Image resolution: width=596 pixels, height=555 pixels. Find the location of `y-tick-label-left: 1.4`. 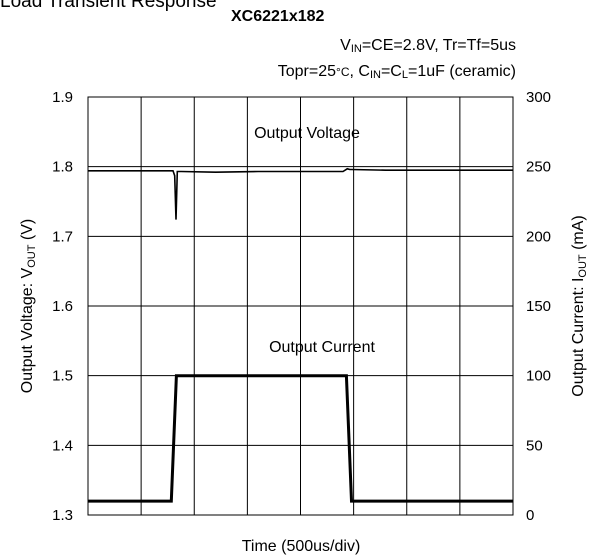

y-tick-label-left: 1.4 is located at coordinates (62, 445).